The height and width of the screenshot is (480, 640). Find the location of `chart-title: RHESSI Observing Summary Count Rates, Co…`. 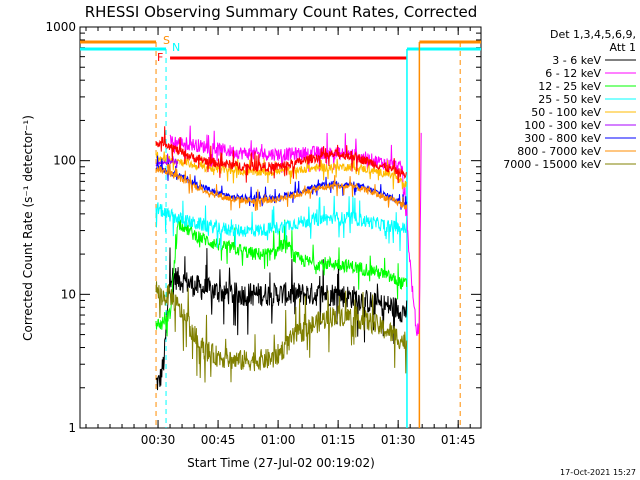

chart-title: RHESSI Observing Summary Count Rates, Co… is located at coordinates (281, 12).